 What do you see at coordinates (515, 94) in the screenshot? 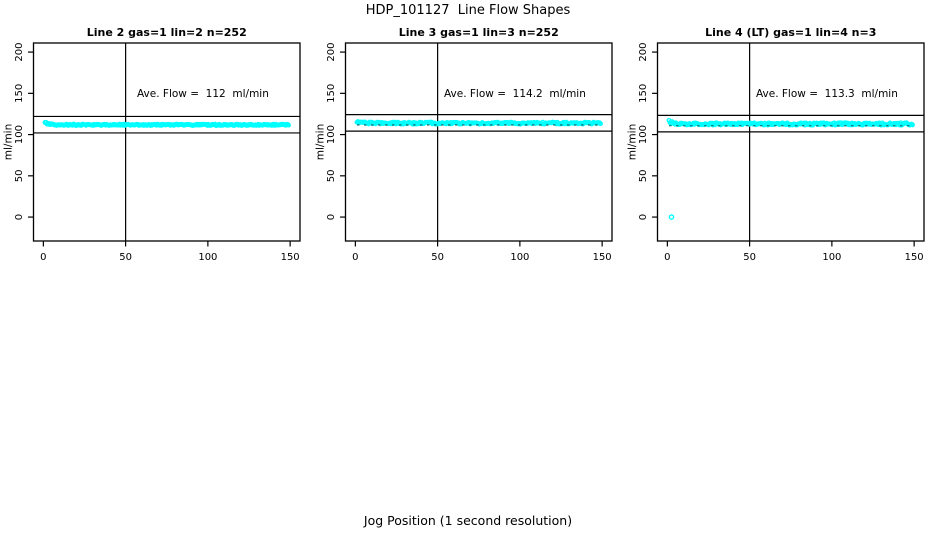
I see `ave-flow-annotation: Ave. Flow = 114.2 ml/min` at bounding box center [515, 94].